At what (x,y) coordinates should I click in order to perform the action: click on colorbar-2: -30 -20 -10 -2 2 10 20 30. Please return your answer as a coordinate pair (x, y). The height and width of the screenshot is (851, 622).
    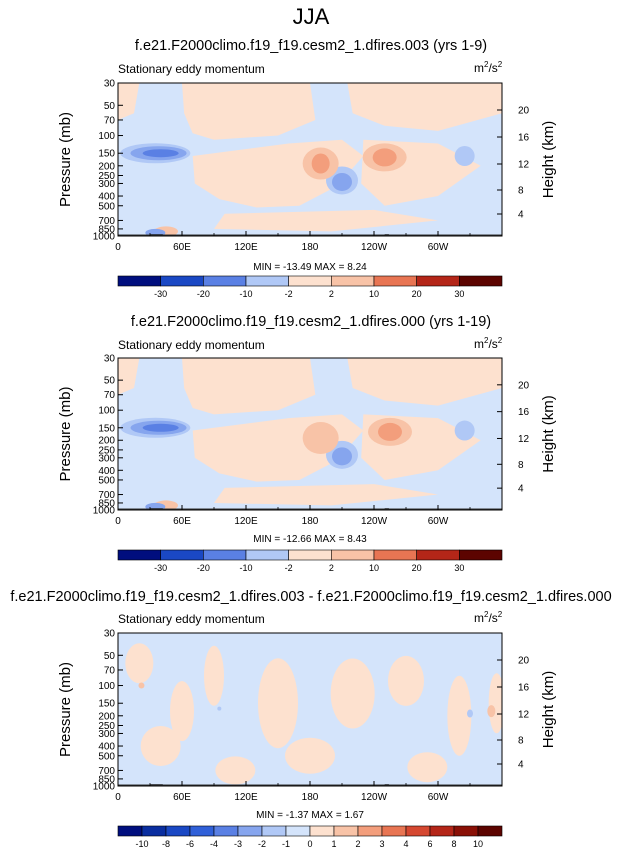
    Looking at the image, I should click on (310, 561).